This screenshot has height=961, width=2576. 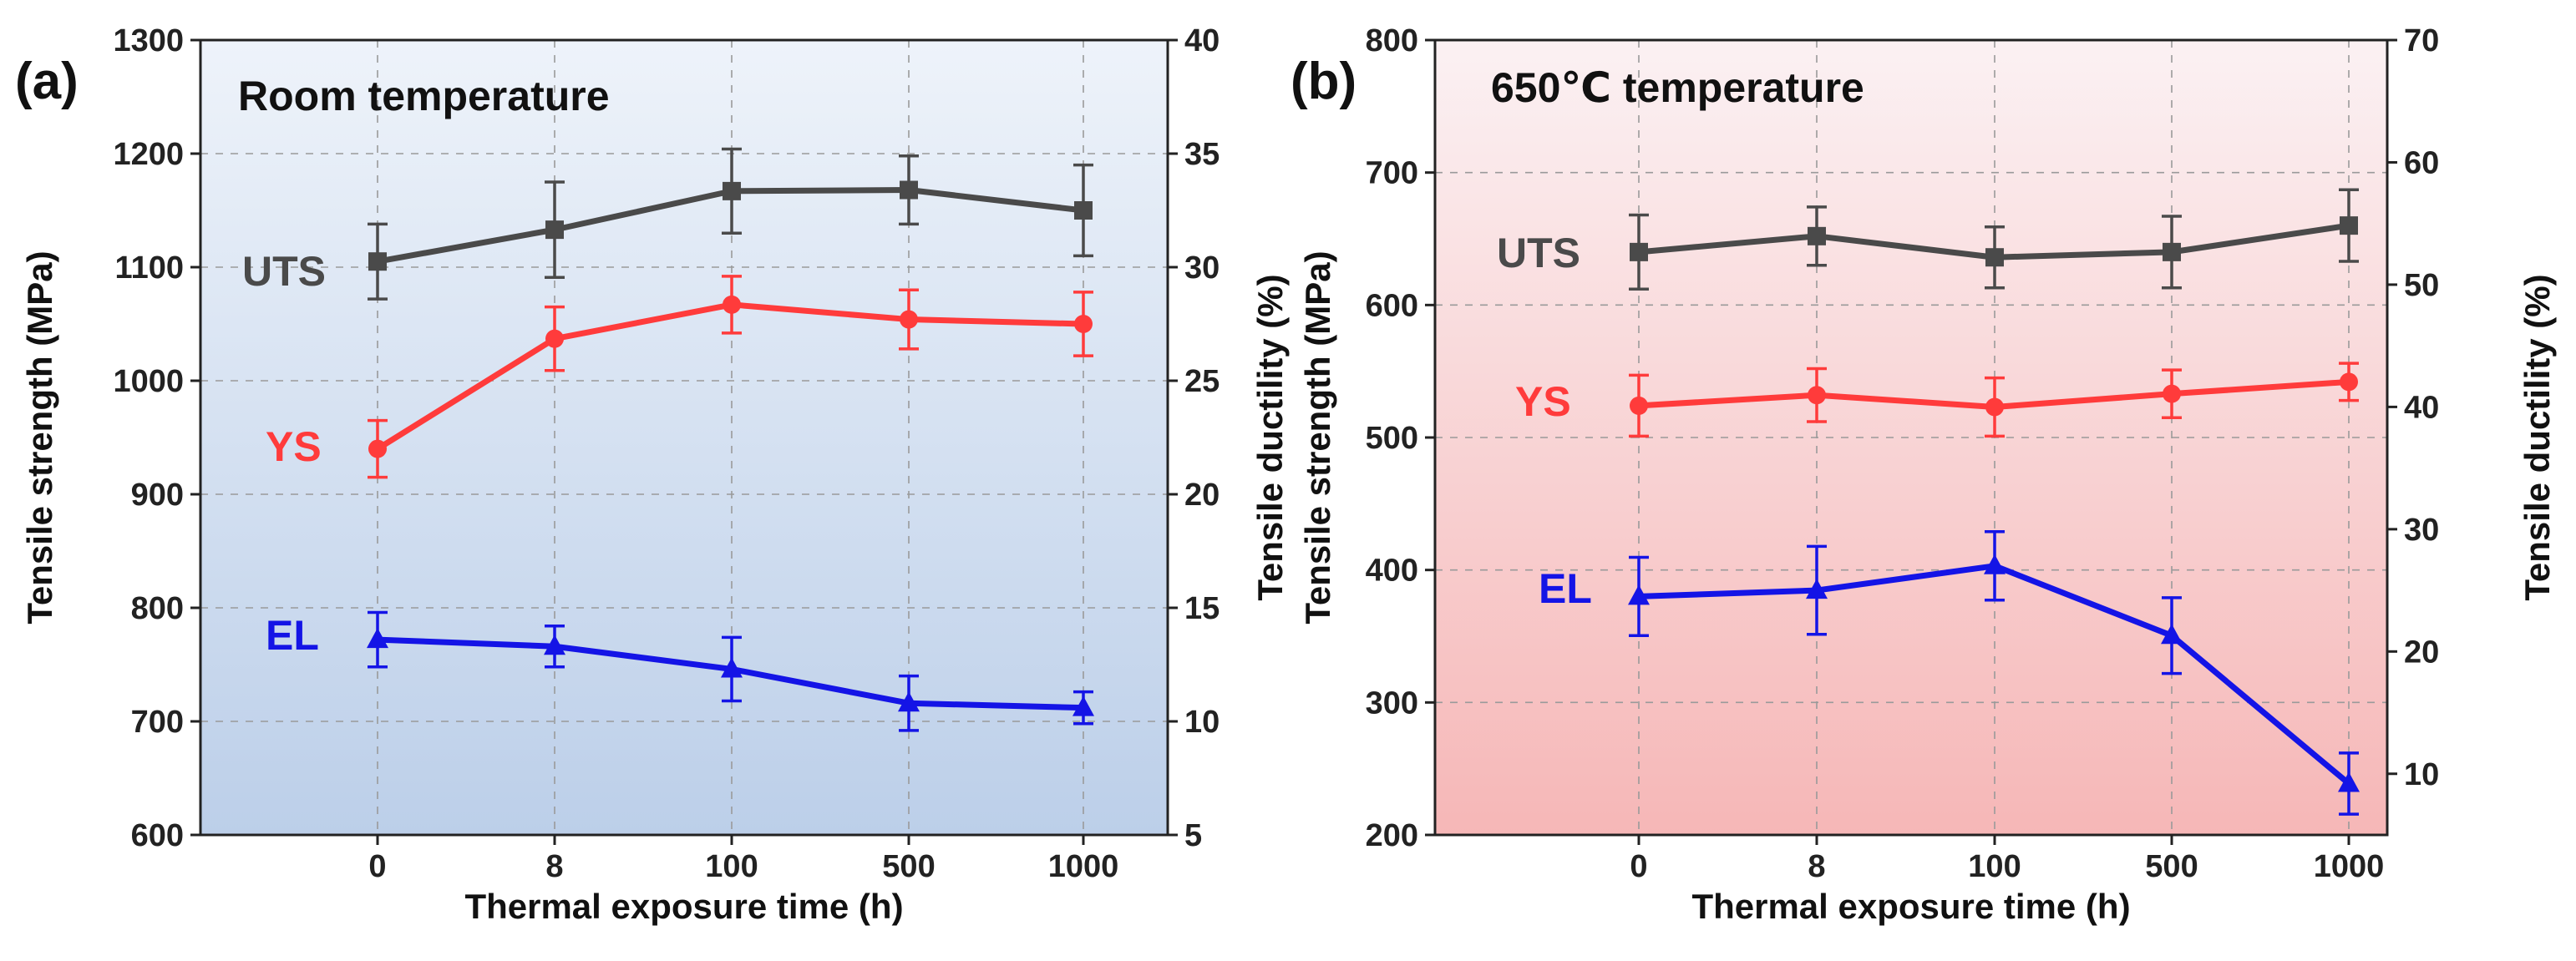 I want to click on y-tick-label: 900, so click(x=157, y=496).